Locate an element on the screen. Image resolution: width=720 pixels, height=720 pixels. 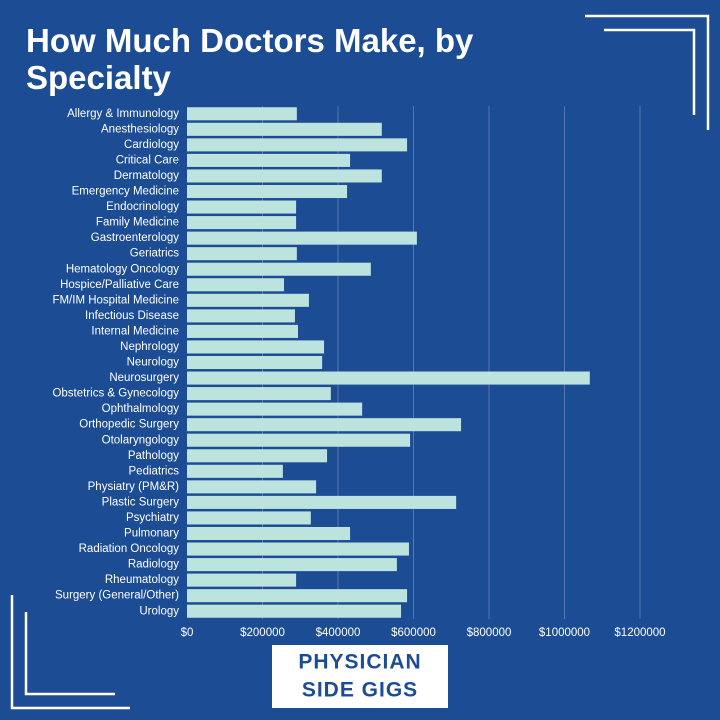
x-tick-label: $1200000 is located at coordinates (639, 633).